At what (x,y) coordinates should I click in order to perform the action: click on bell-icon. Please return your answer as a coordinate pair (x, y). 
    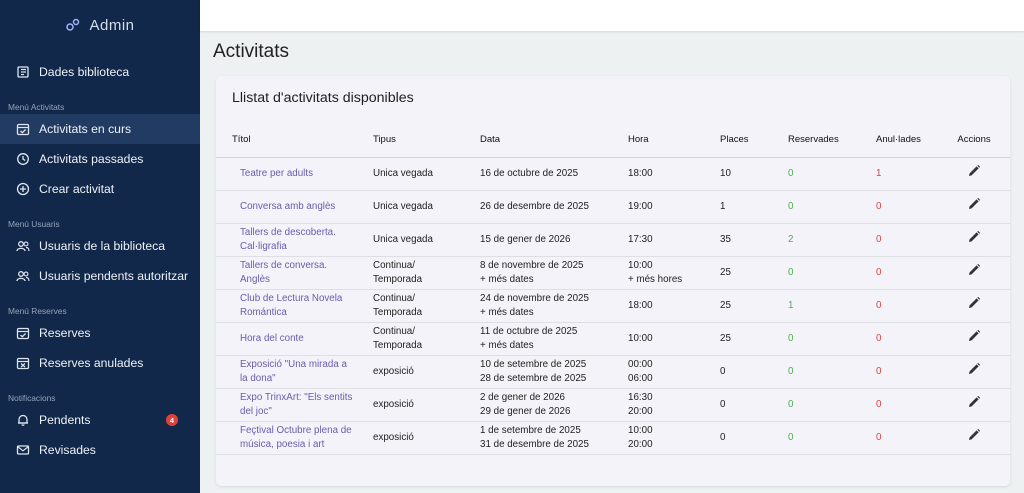
    Looking at the image, I should click on (23, 420).